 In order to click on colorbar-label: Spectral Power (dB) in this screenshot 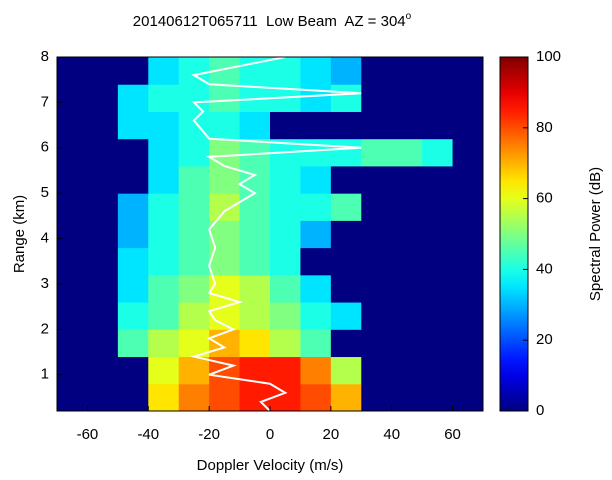, I will do `click(595, 234)`.